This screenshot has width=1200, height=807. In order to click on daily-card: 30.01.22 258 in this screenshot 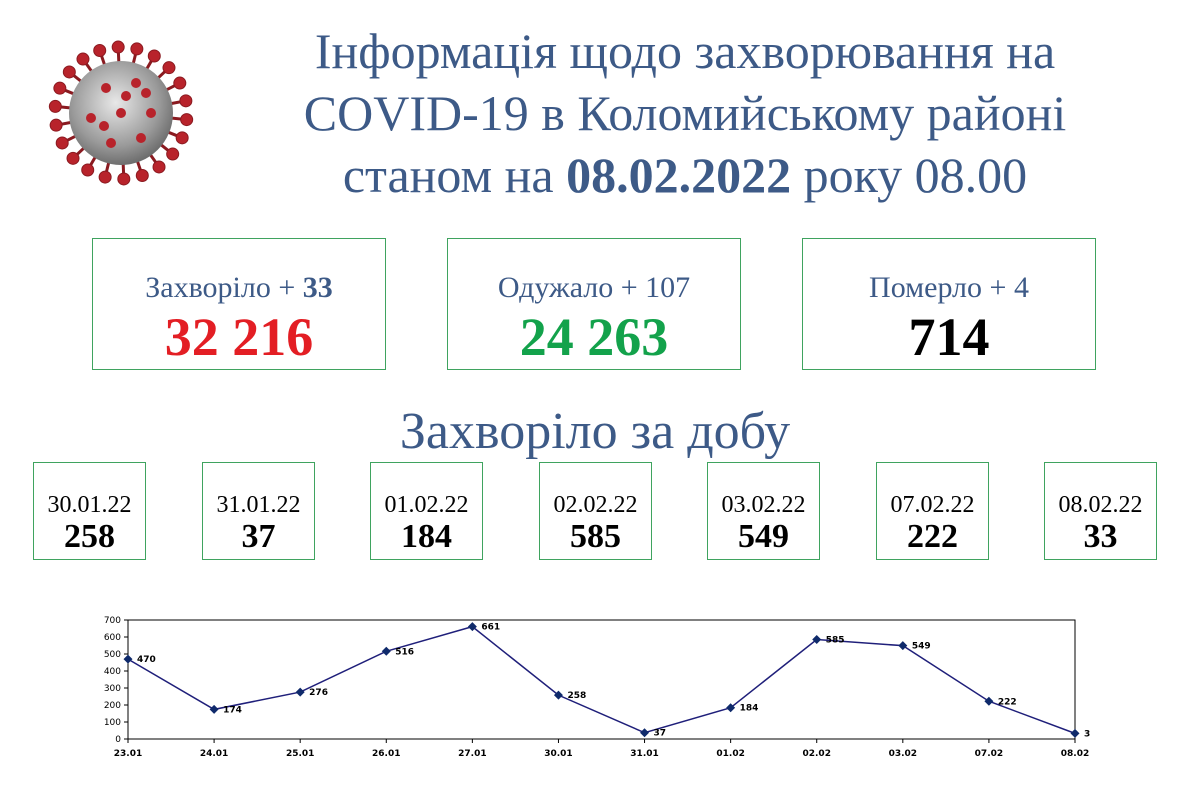, I will do `click(89, 511)`.